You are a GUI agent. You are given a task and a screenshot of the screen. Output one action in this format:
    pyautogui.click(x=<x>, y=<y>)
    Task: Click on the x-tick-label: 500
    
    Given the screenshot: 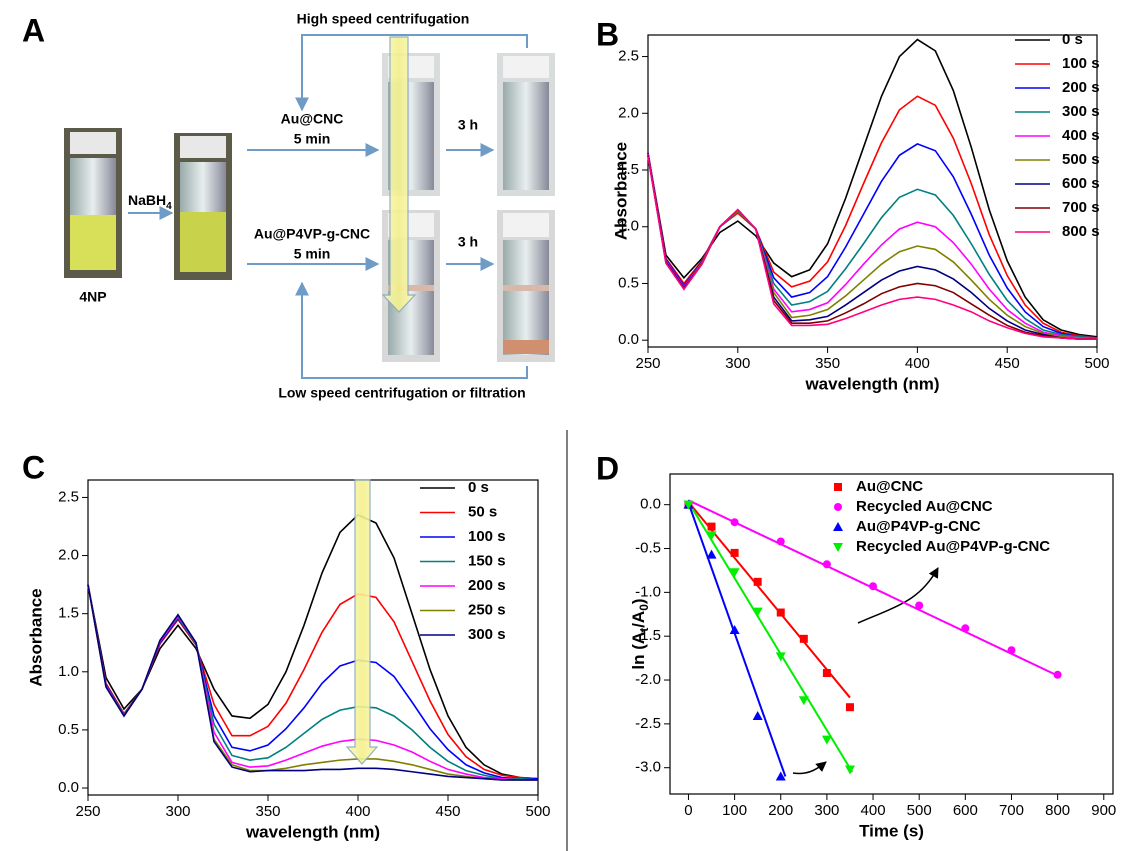 What is the action you would take?
    pyautogui.click(x=919, y=810)
    